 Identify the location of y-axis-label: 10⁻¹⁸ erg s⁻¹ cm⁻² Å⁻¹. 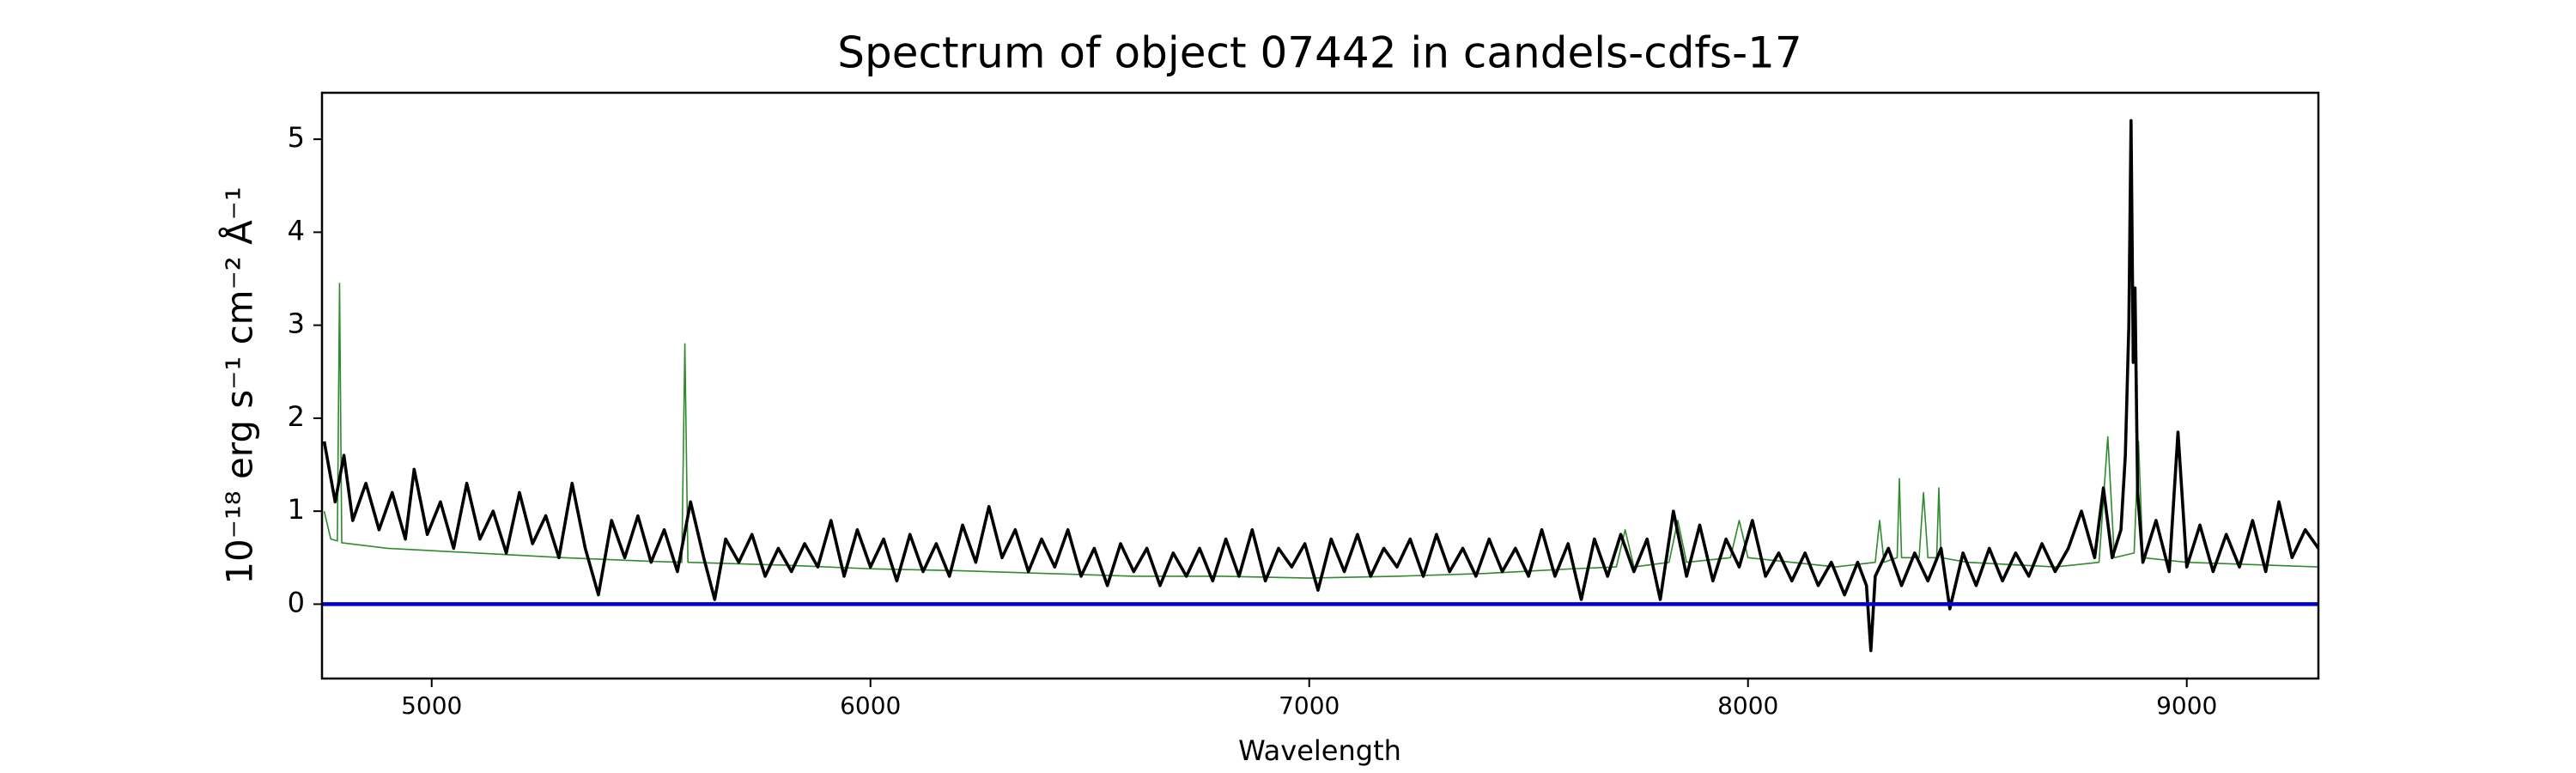
(240, 385).